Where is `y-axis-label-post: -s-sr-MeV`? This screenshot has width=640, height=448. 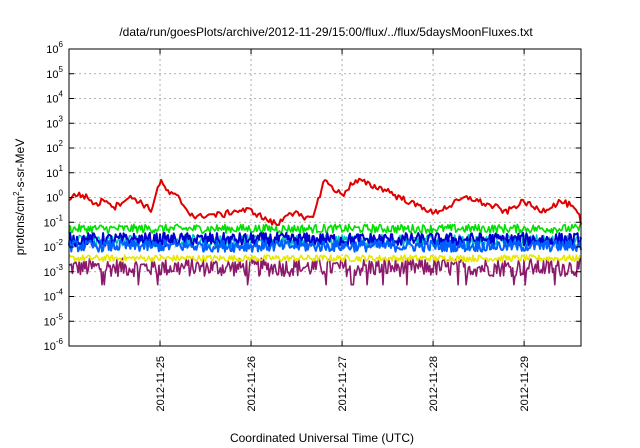 y-axis-label-post: -s-sr-MeV is located at coordinates (20, 165).